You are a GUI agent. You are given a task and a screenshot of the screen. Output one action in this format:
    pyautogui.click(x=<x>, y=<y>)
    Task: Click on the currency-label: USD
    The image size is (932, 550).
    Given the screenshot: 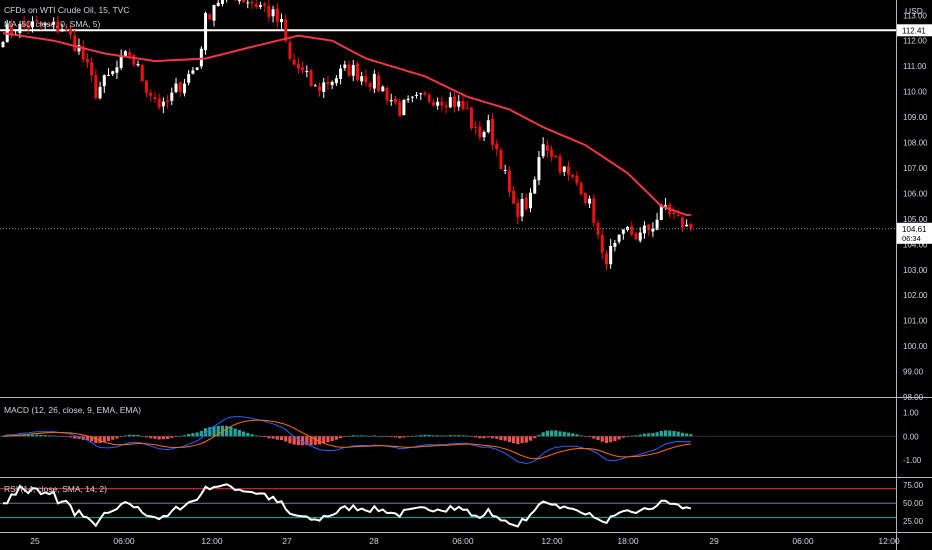 What is the action you would take?
    pyautogui.click(x=914, y=11)
    